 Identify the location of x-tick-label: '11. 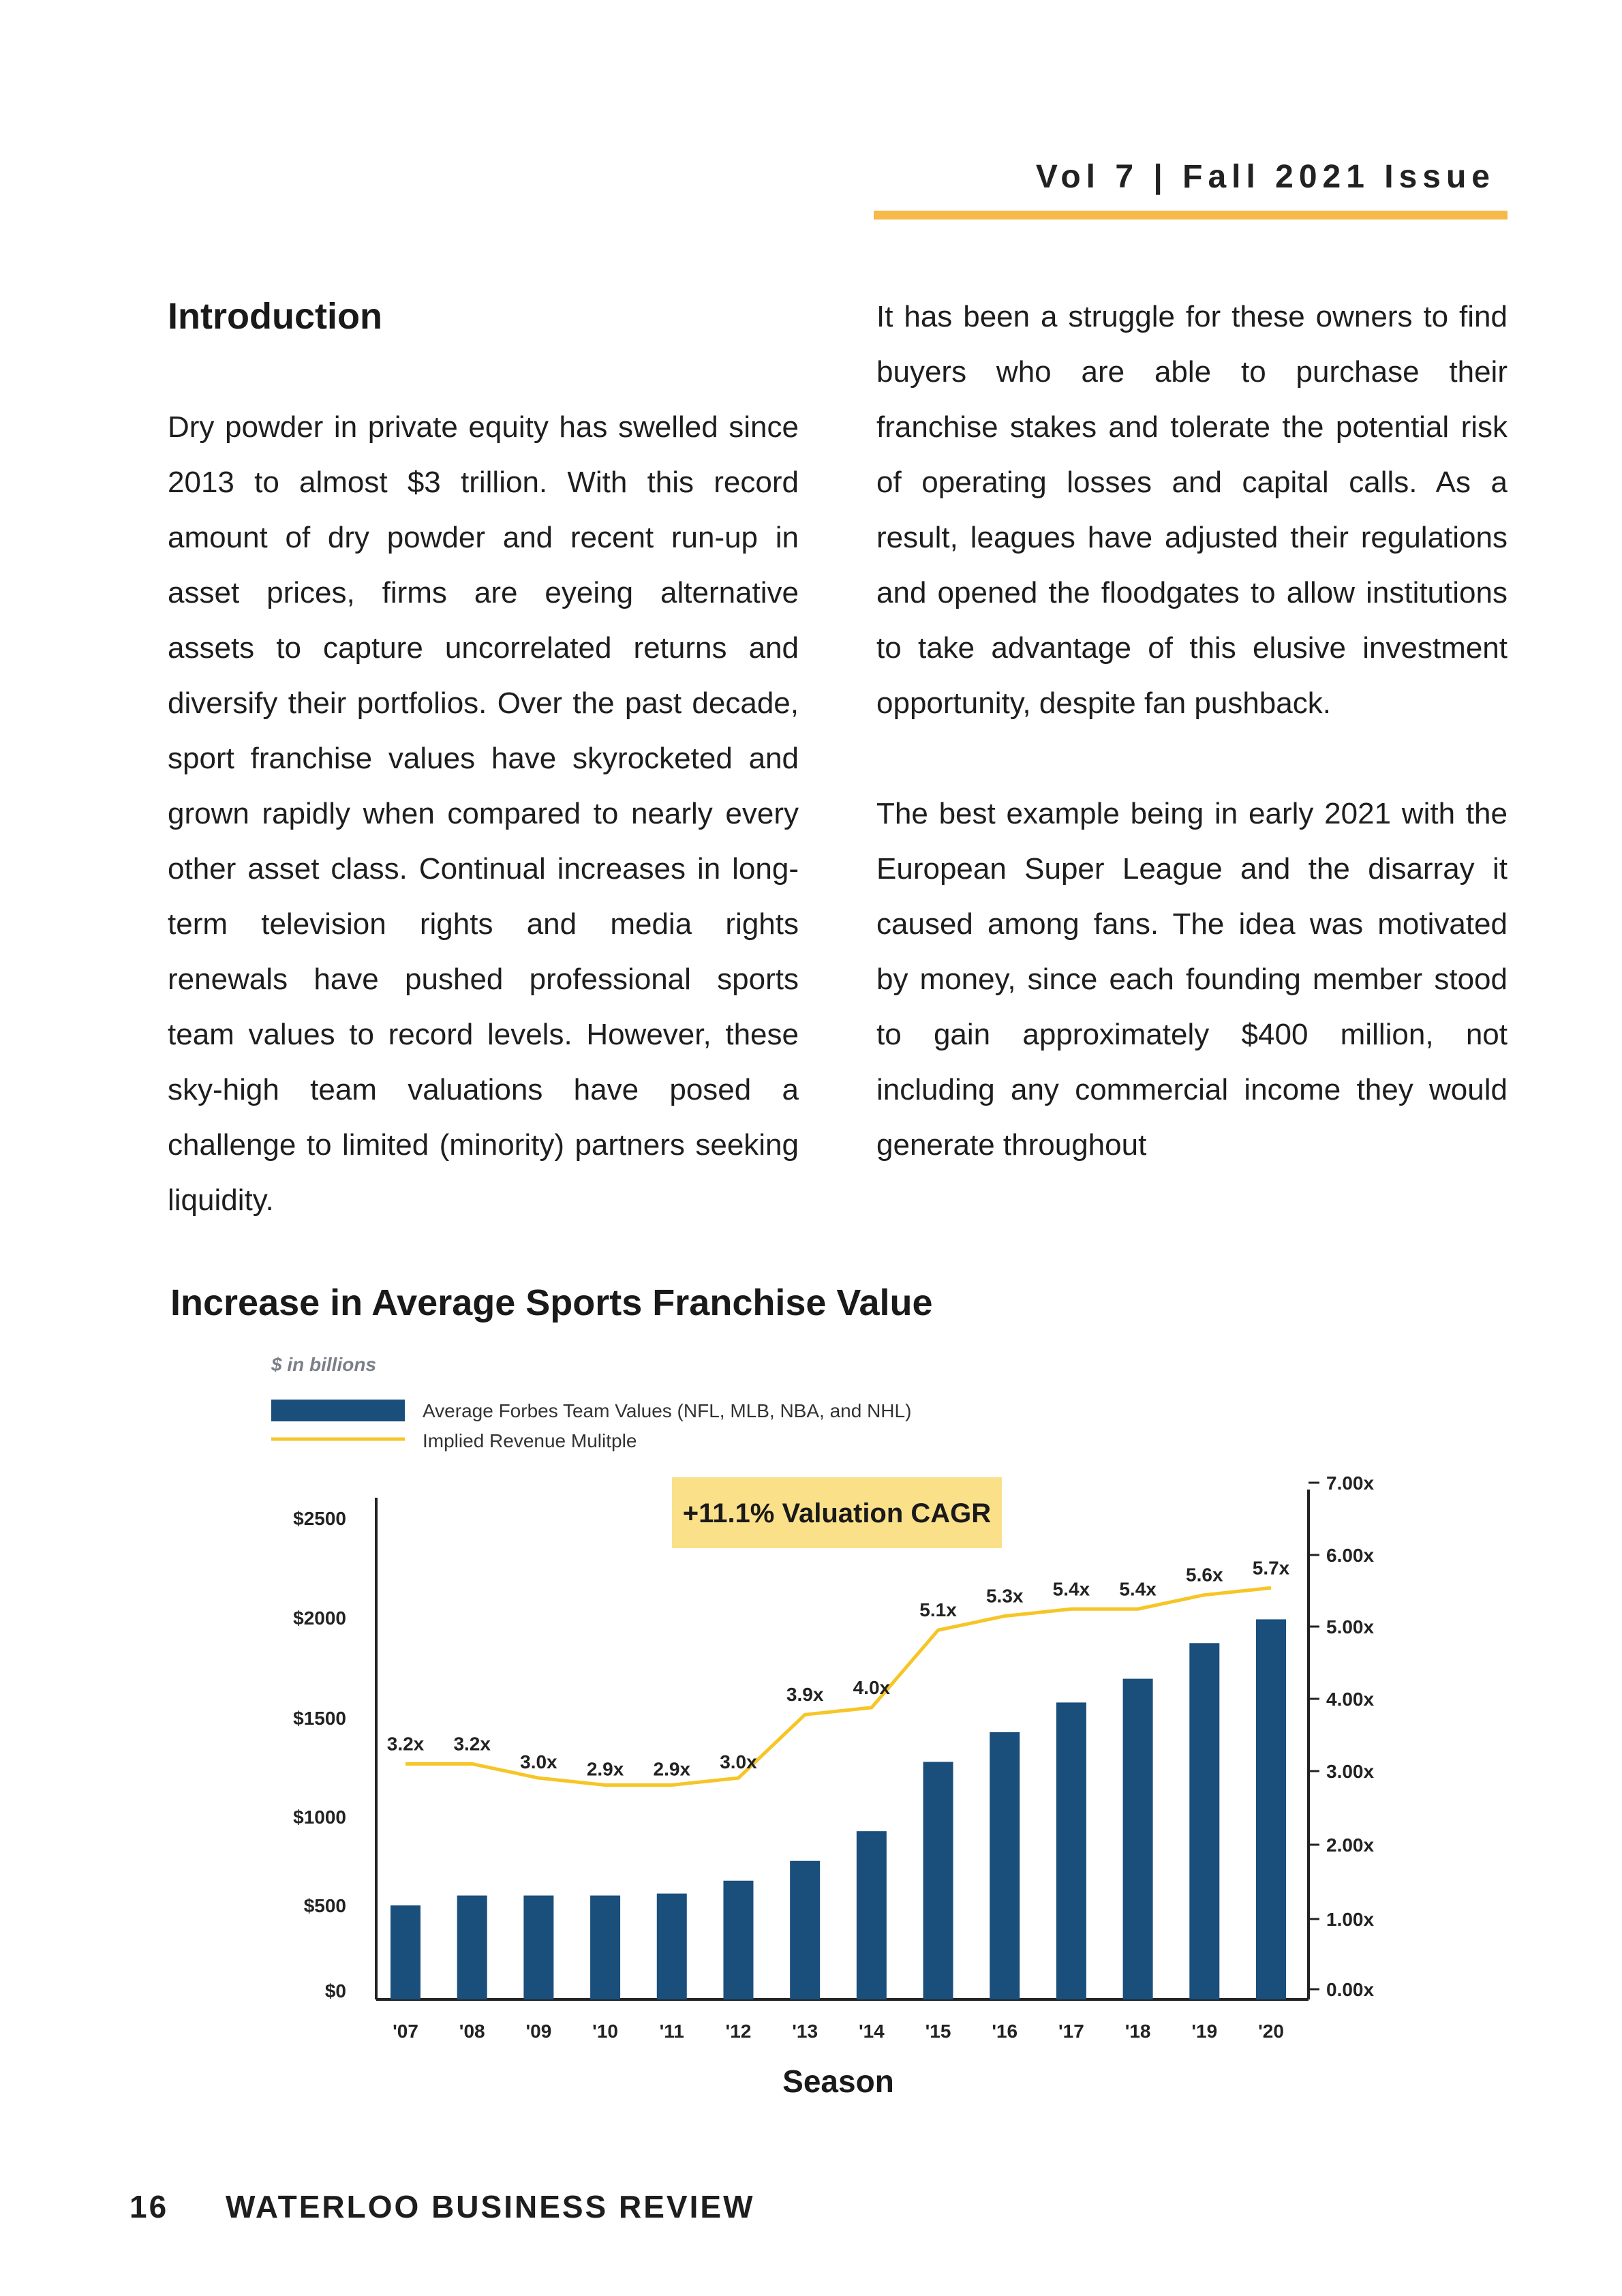
(672, 2031).